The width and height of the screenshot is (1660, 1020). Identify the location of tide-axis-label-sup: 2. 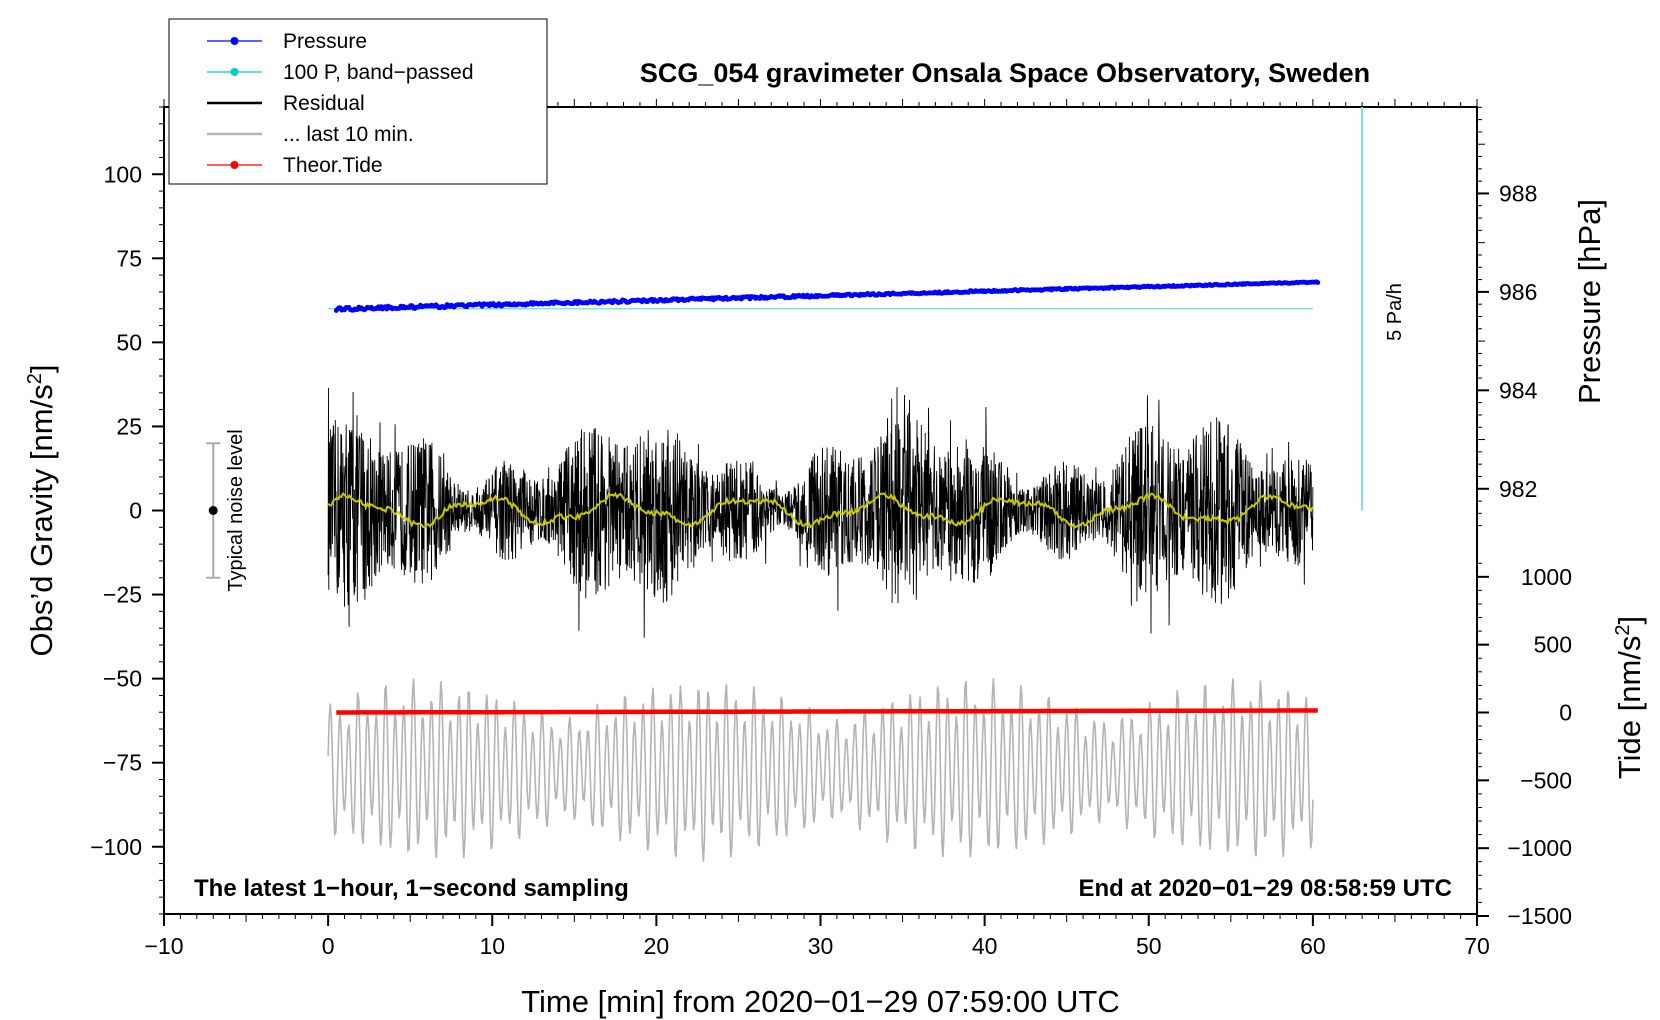
(1623, 629).